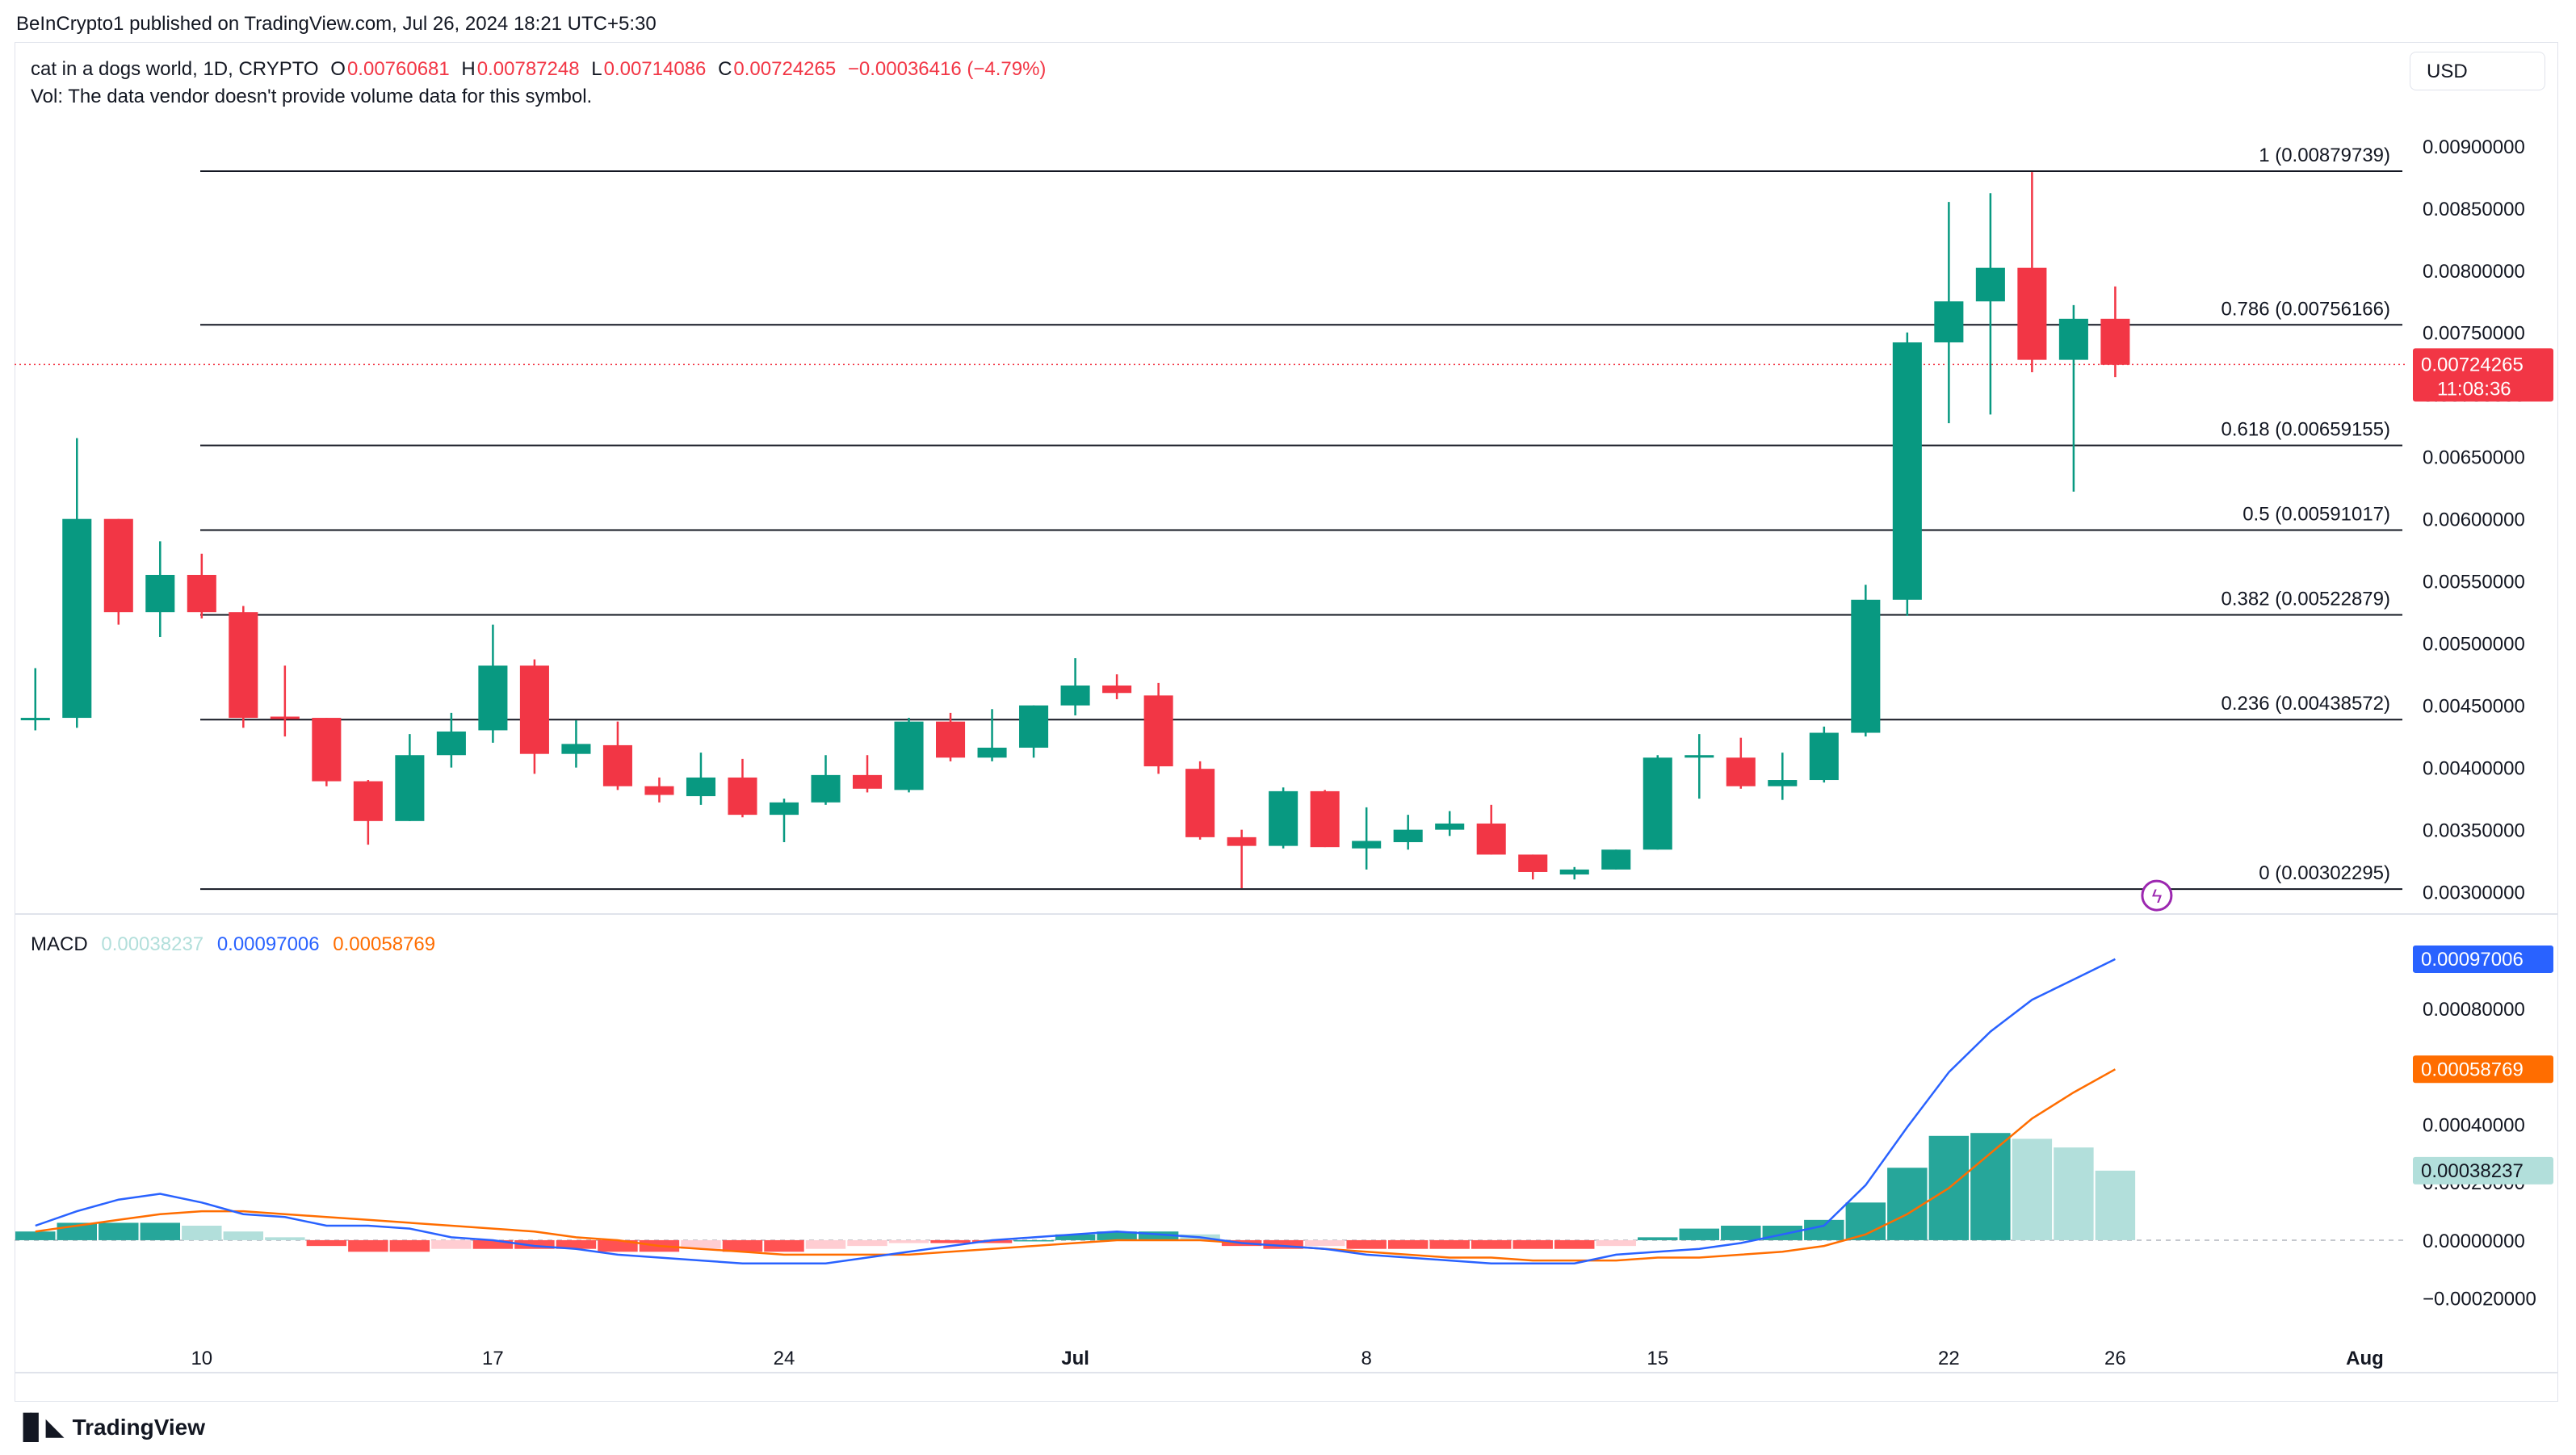 The image size is (2576, 1455). What do you see at coordinates (1657, 1359) in the screenshot?
I see `date-axis-tick: 15` at bounding box center [1657, 1359].